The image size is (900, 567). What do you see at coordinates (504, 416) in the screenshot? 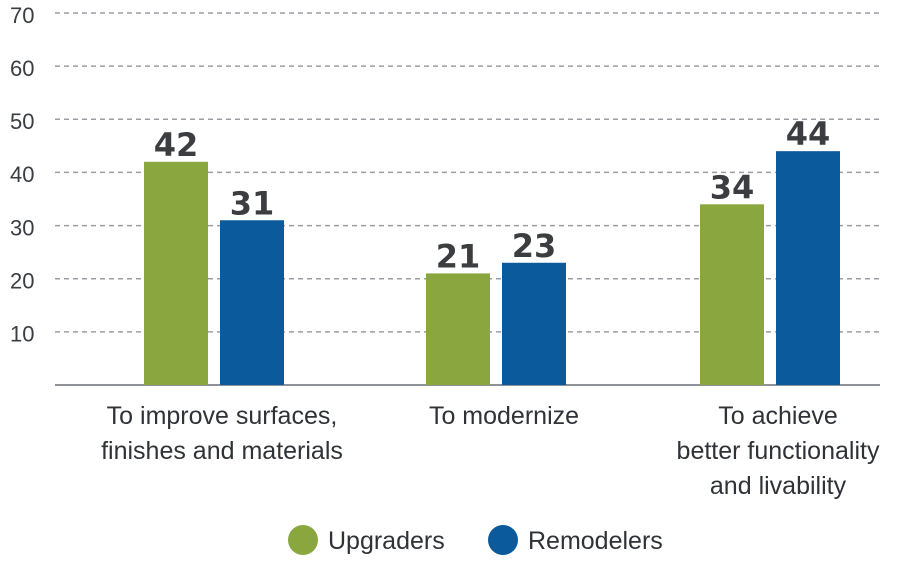
I see `category-label: To modernize` at bounding box center [504, 416].